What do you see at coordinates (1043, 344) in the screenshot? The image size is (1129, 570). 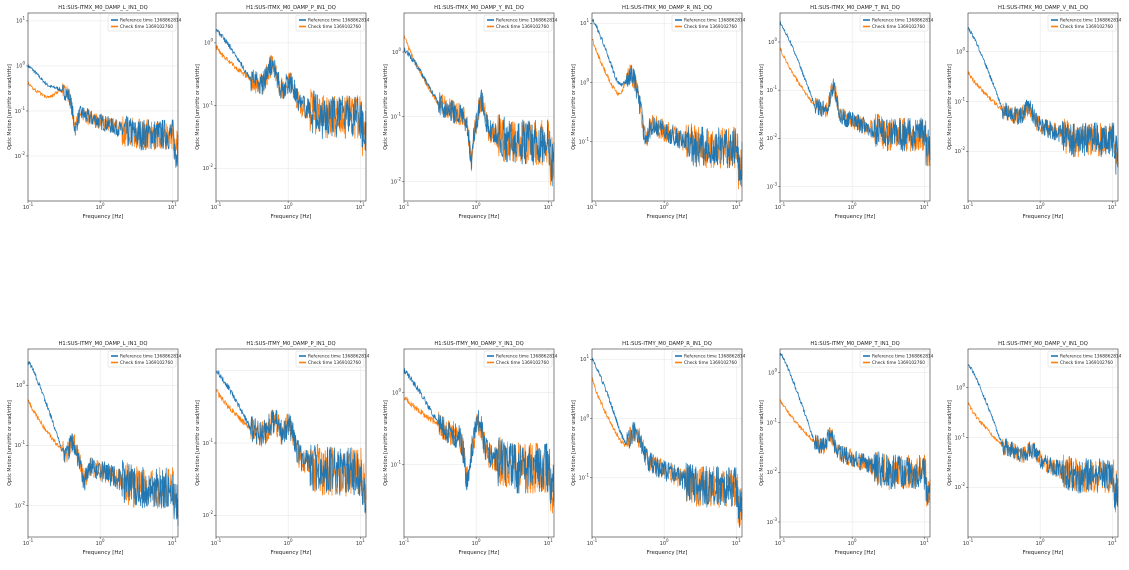 I see `chart-title: H1:SUS-ITMY_M0_DAMP_V_IN1_DQ` at bounding box center [1043, 344].